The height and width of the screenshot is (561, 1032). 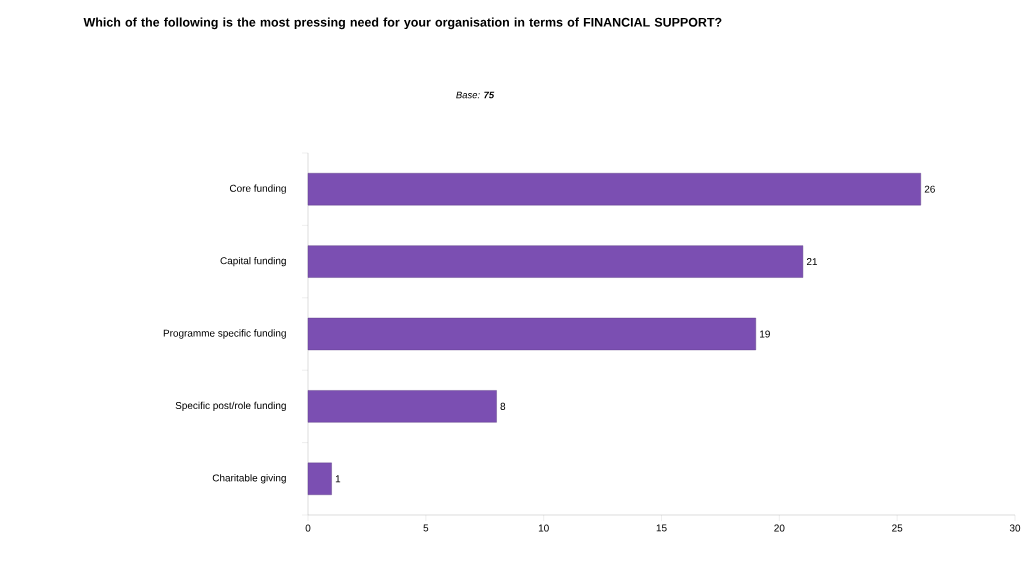 What do you see at coordinates (249, 479) in the screenshot?
I see `y-tick-label: Charitable giving` at bounding box center [249, 479].